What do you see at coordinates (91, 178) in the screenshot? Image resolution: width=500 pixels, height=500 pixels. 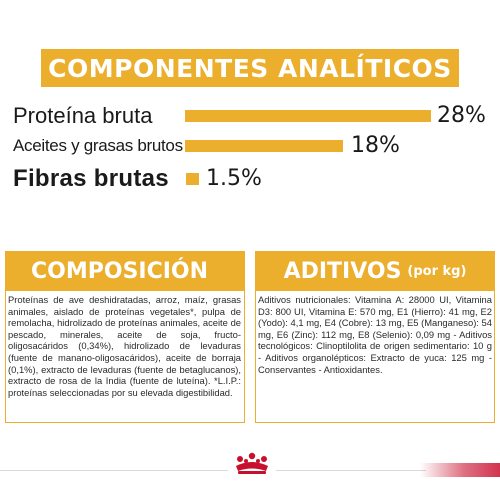 I see `nutrient-label: Fibras brutas` at bounding box center [91, 178].